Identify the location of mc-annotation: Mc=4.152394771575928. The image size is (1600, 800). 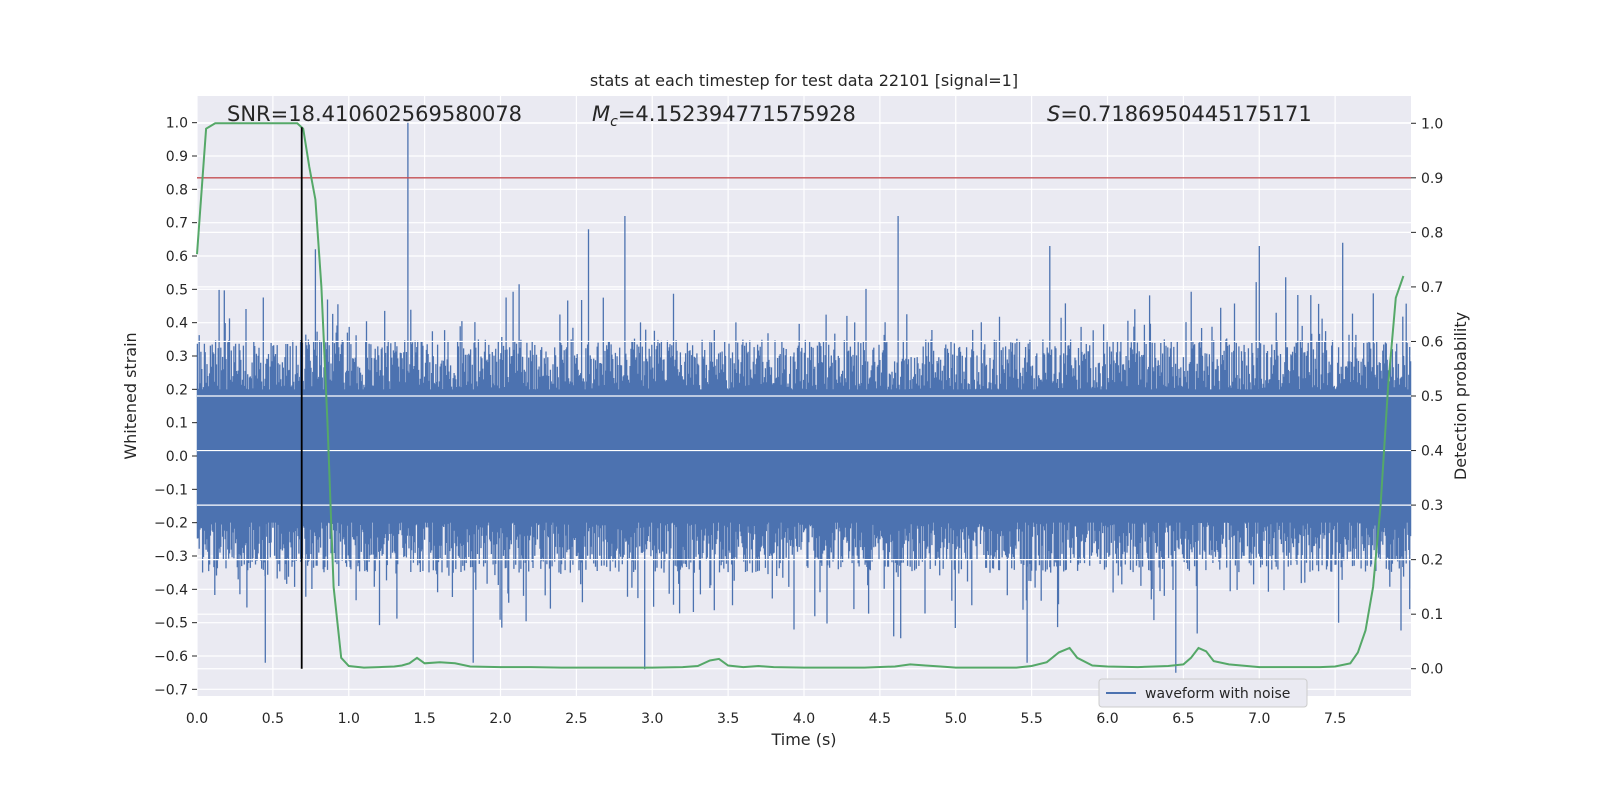
(724, 116).